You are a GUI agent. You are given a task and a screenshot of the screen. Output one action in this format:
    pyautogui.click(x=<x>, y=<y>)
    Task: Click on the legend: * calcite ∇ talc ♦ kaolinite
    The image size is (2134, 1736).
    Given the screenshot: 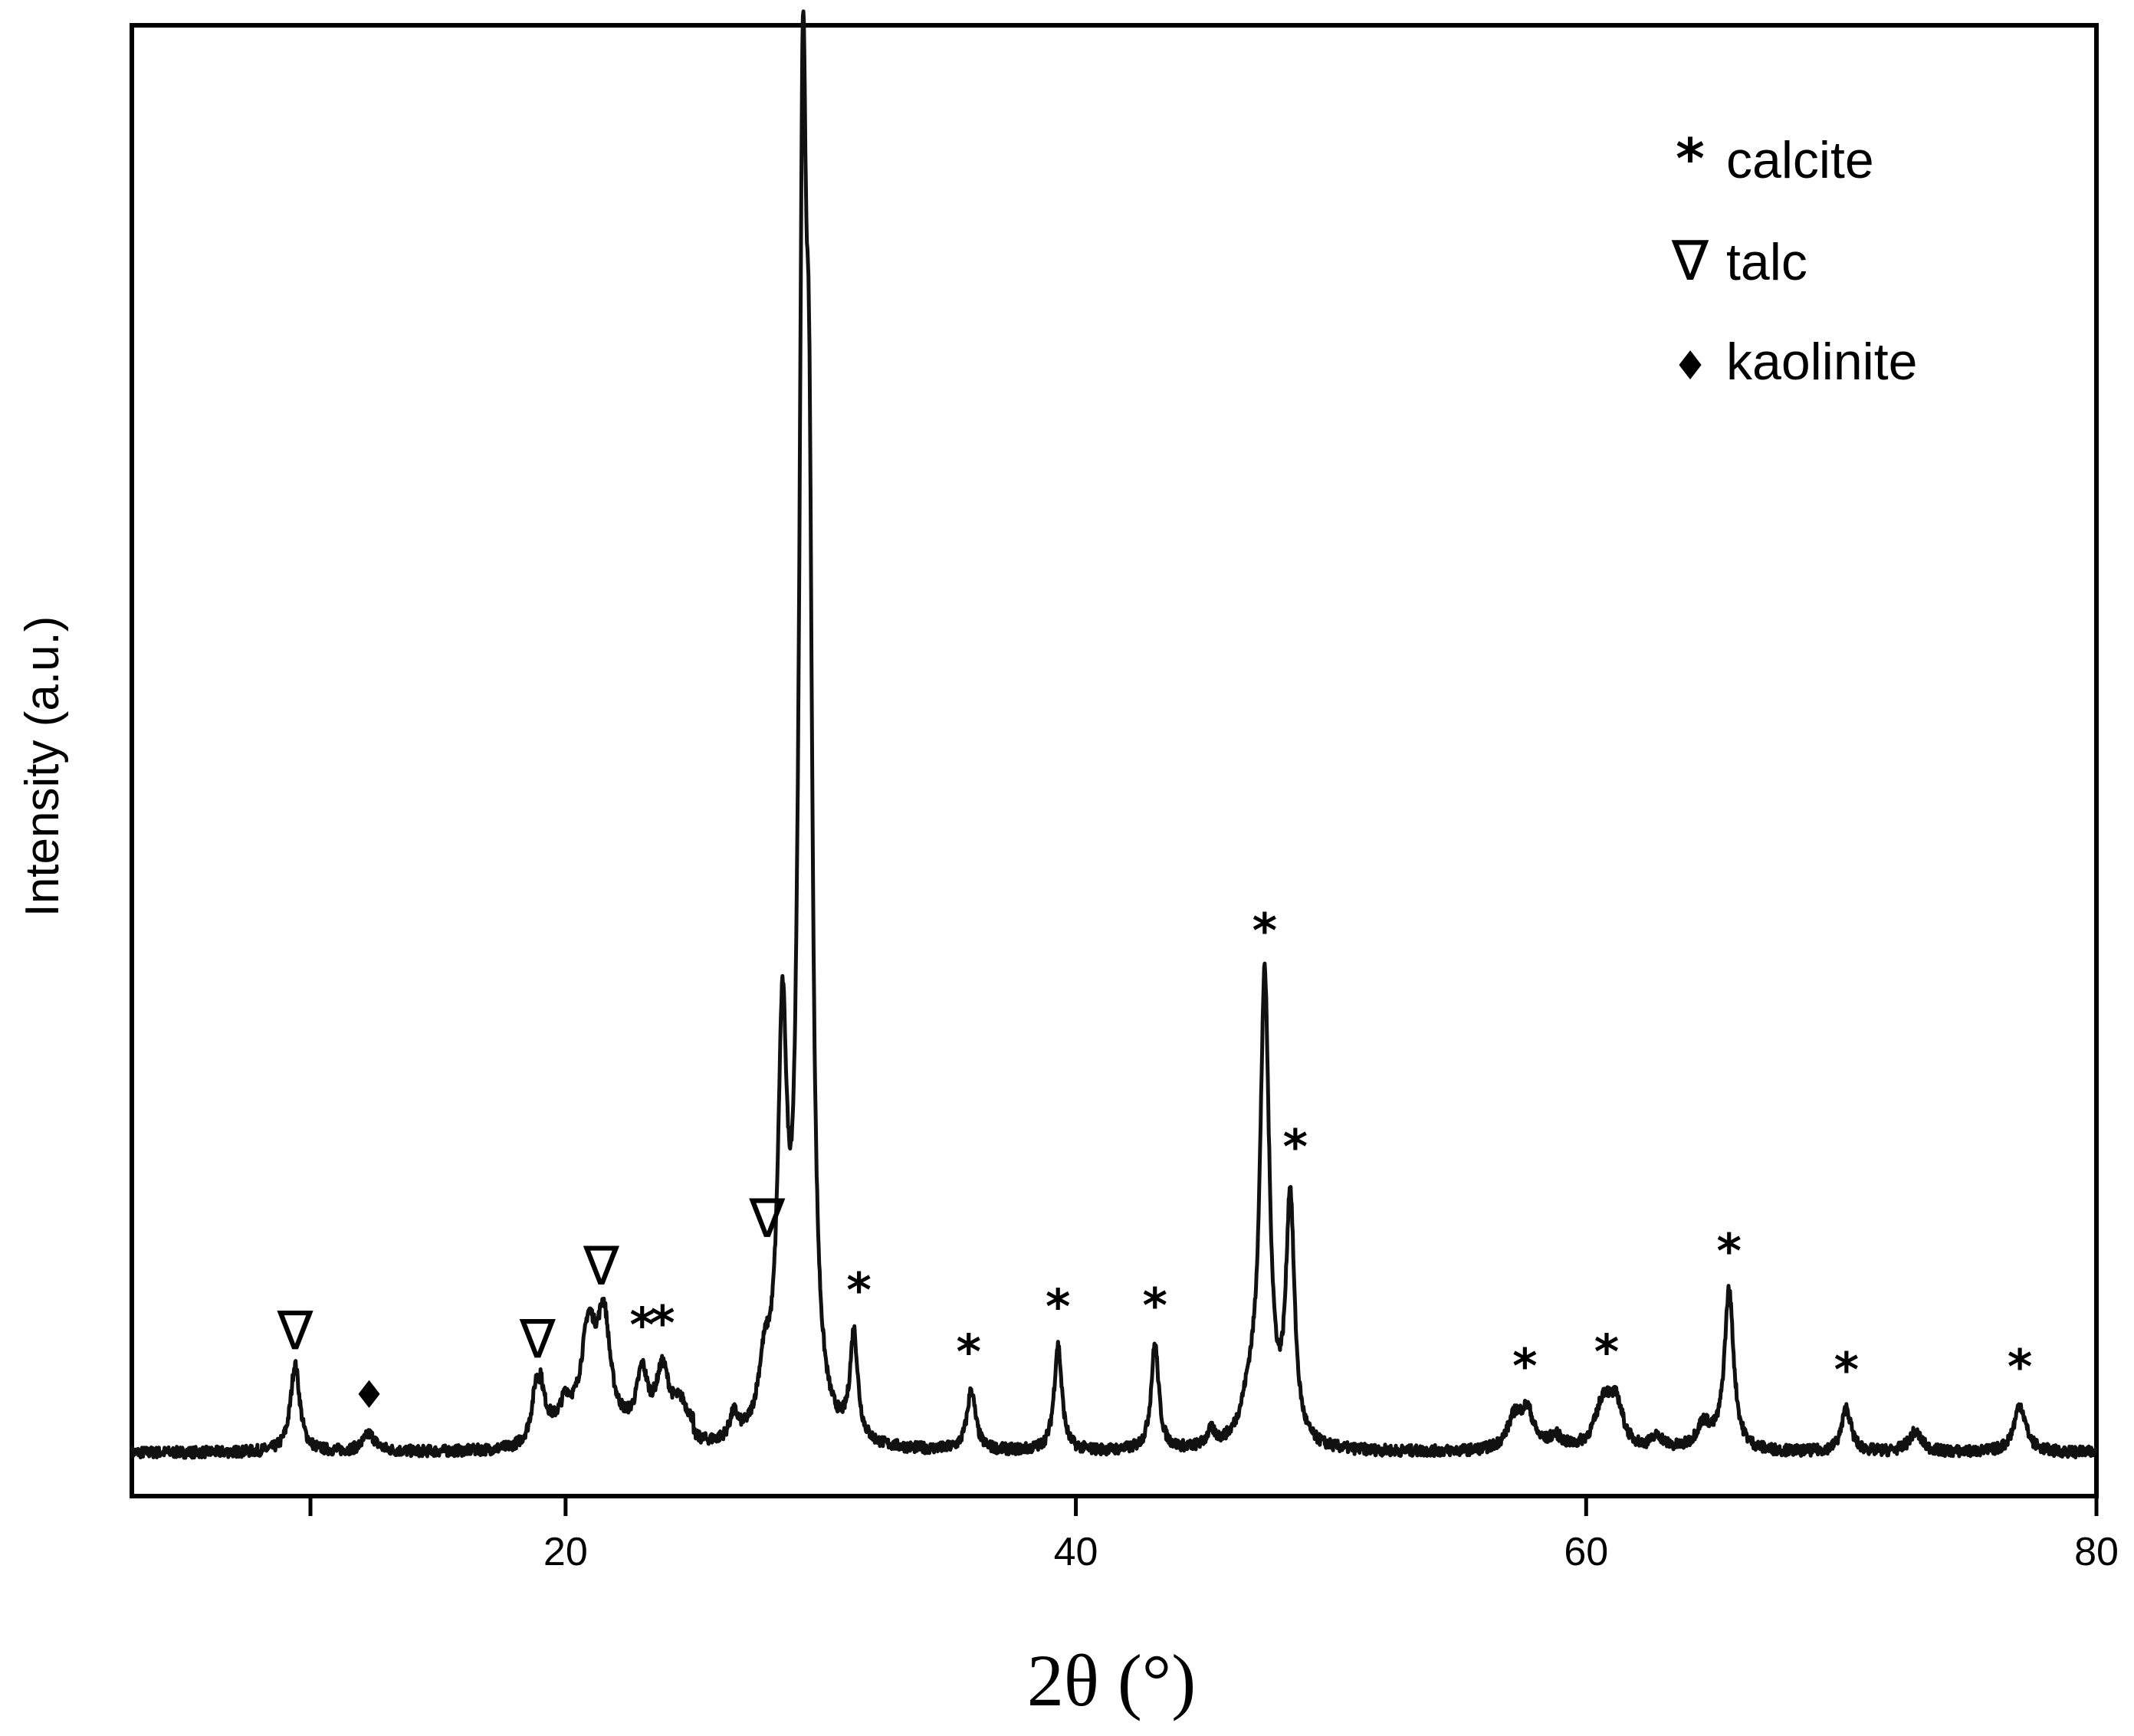 What is the action you would take?
    pyautogui.click(x=1794, y=258)
    